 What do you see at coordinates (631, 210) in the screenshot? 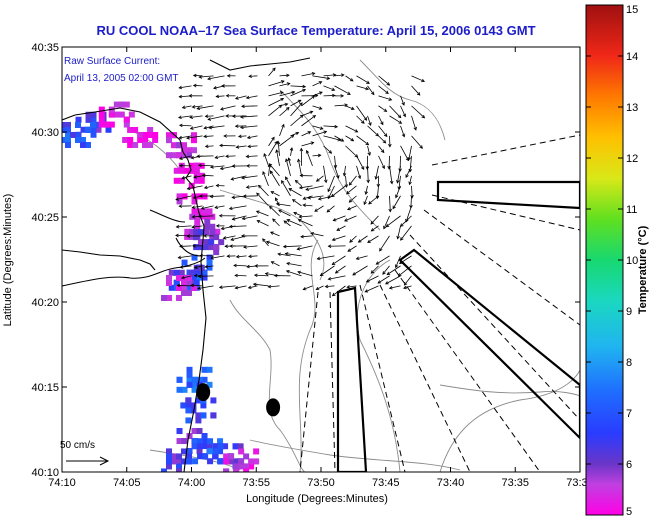
I see `colorbar-tick-label: 11` at bounding box center [631, 210].